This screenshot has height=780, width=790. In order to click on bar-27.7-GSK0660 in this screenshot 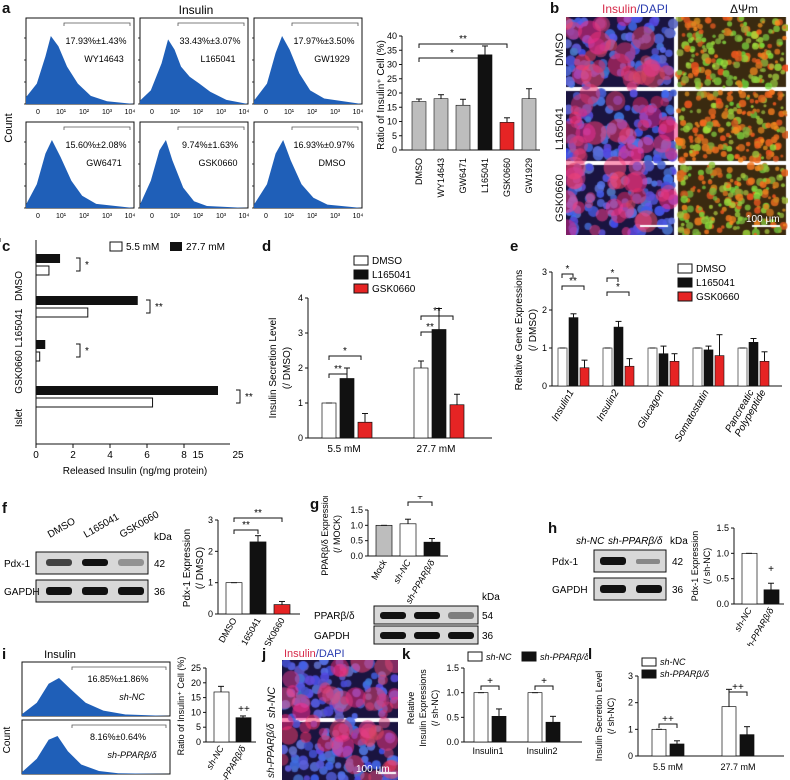, I will do `click(41, 344)`.